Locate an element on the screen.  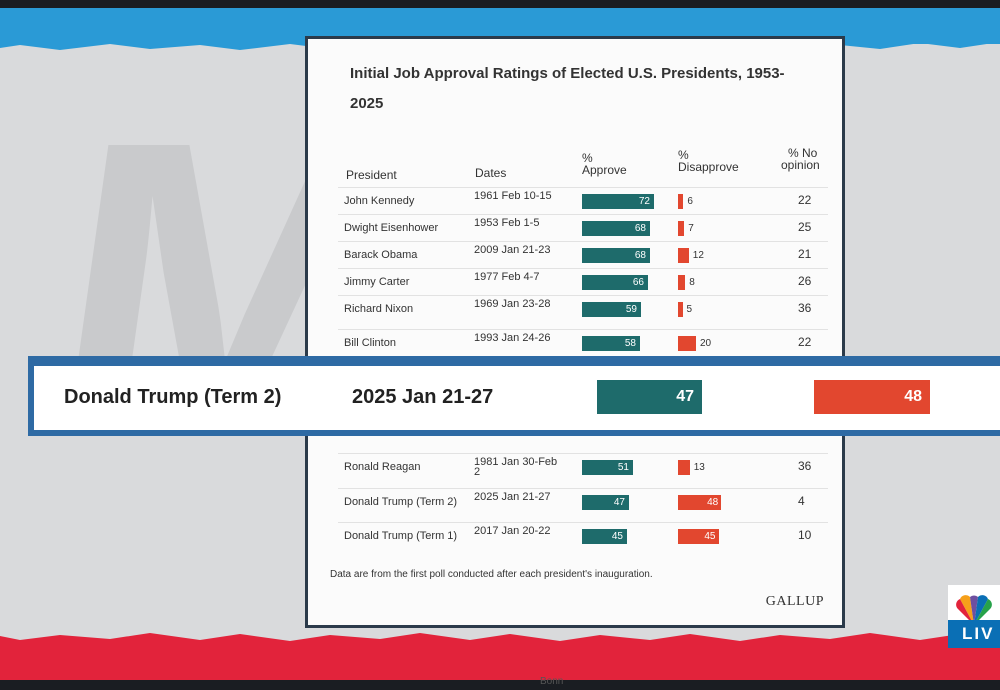
row-dates: 2009 Jan 21-23 is located at coordinates (512, 250).